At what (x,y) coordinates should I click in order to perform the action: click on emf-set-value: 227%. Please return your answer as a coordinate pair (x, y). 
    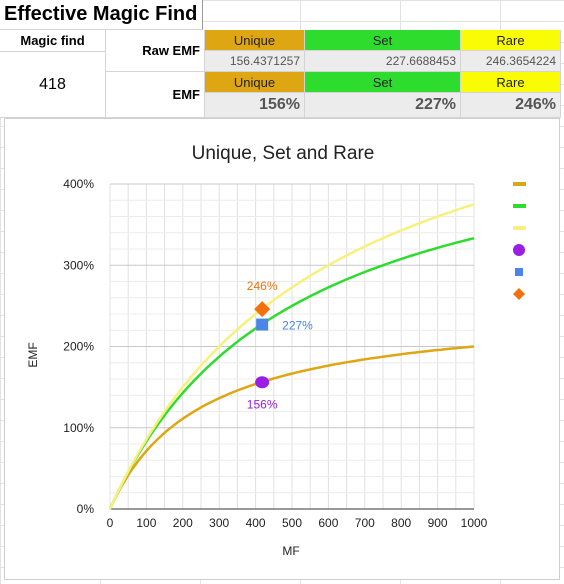
    Looking at the image, I should click on (383, 105).